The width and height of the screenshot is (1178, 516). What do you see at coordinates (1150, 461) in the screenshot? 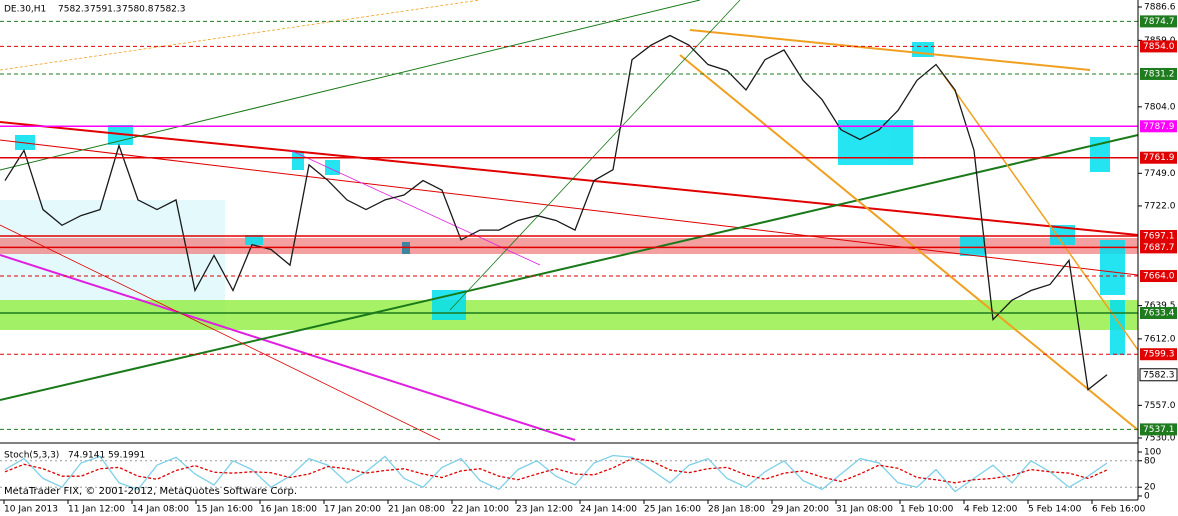
I see `y-tick-label: 80` at bounding box center [1150, 461].